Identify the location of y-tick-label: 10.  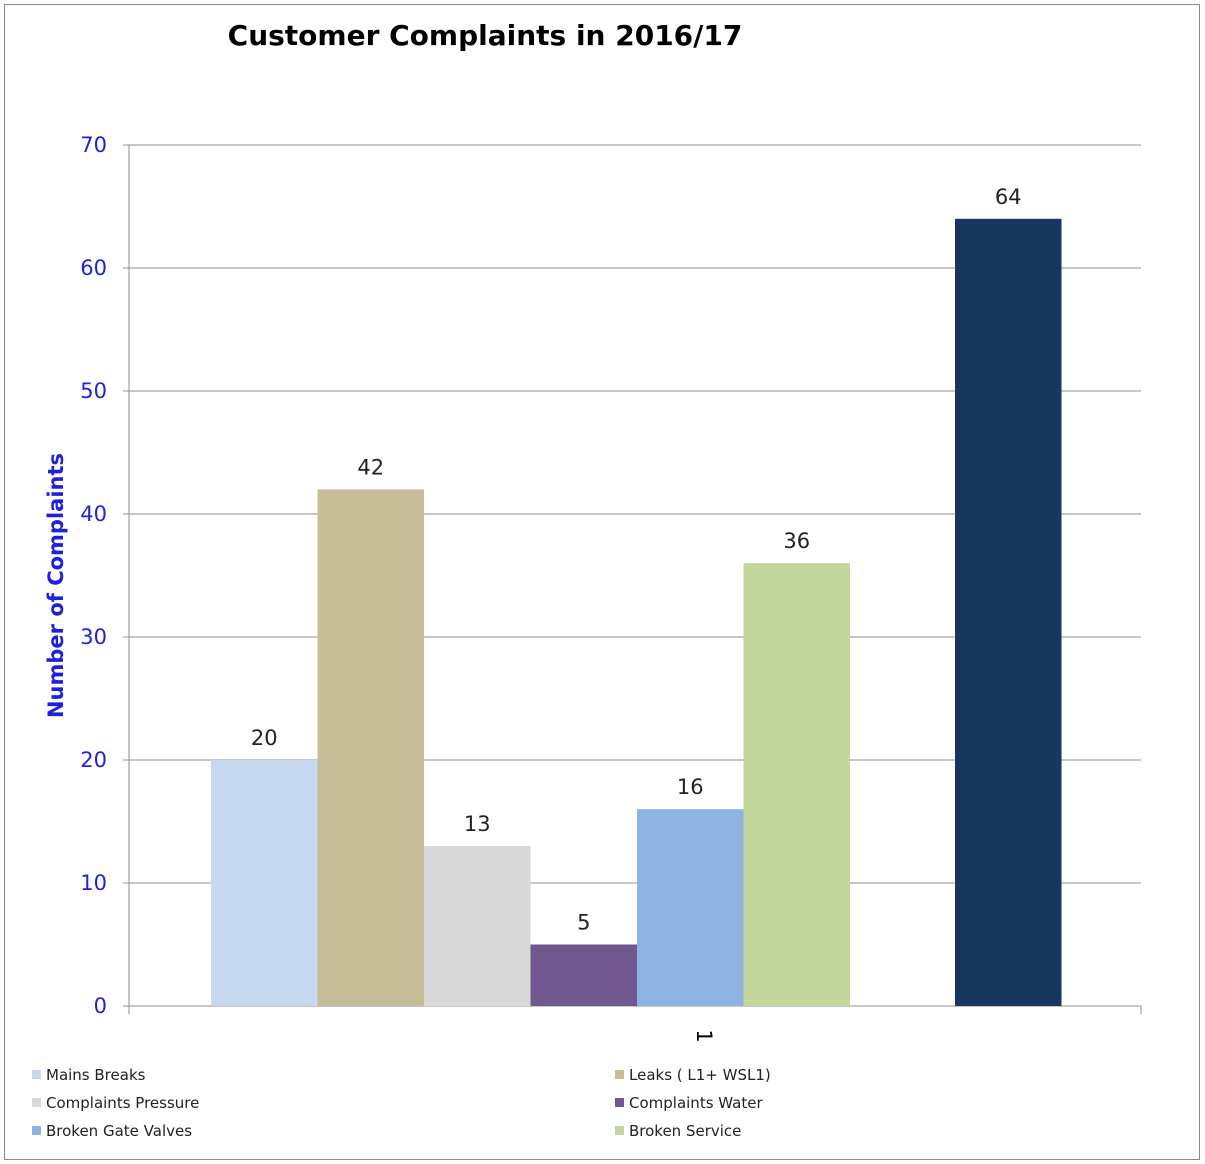
(93, 883).